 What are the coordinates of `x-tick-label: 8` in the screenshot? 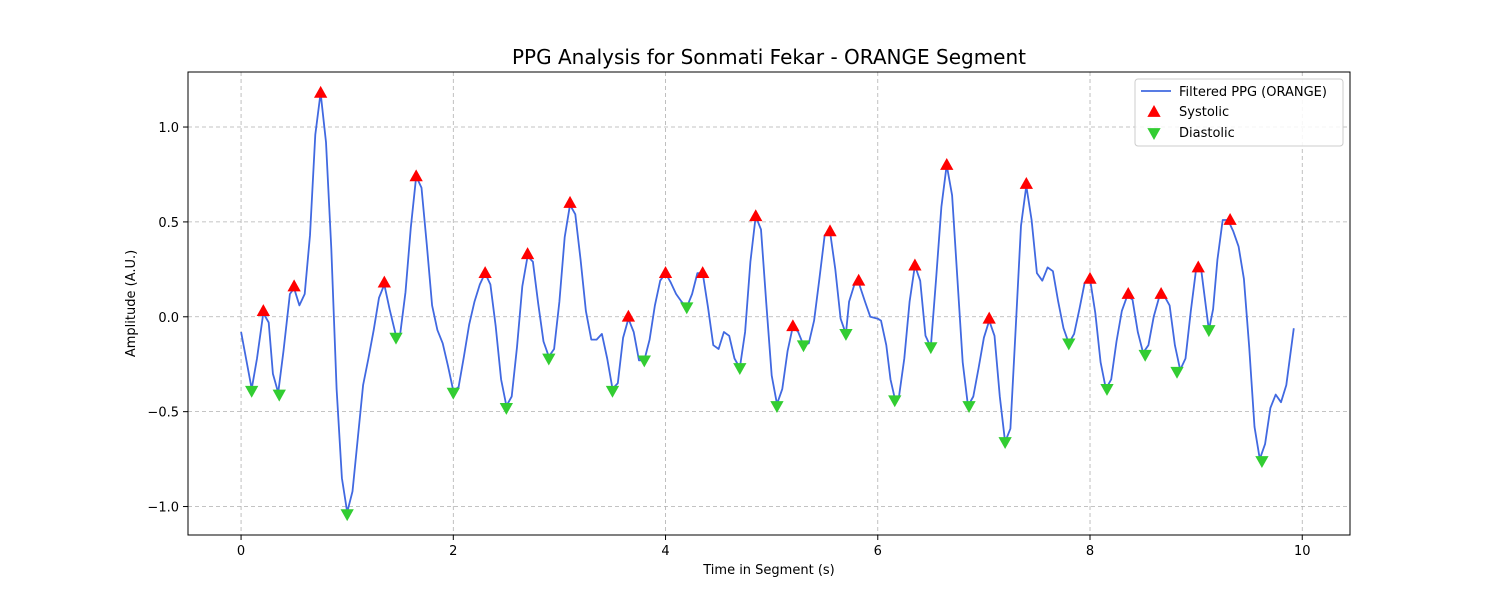 It's located at (1090, 551).